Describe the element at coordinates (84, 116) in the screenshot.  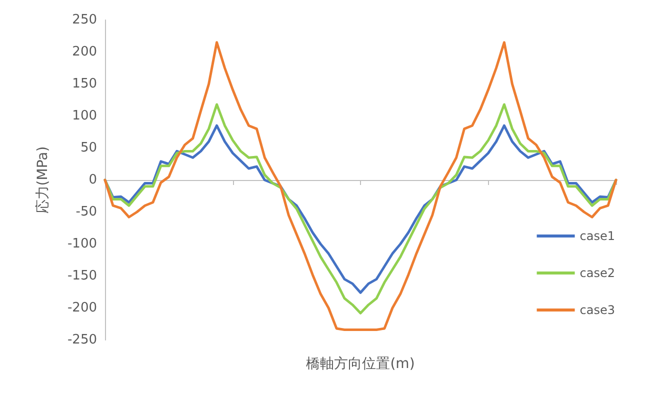
I see `y-tick-label: 100` at that location.